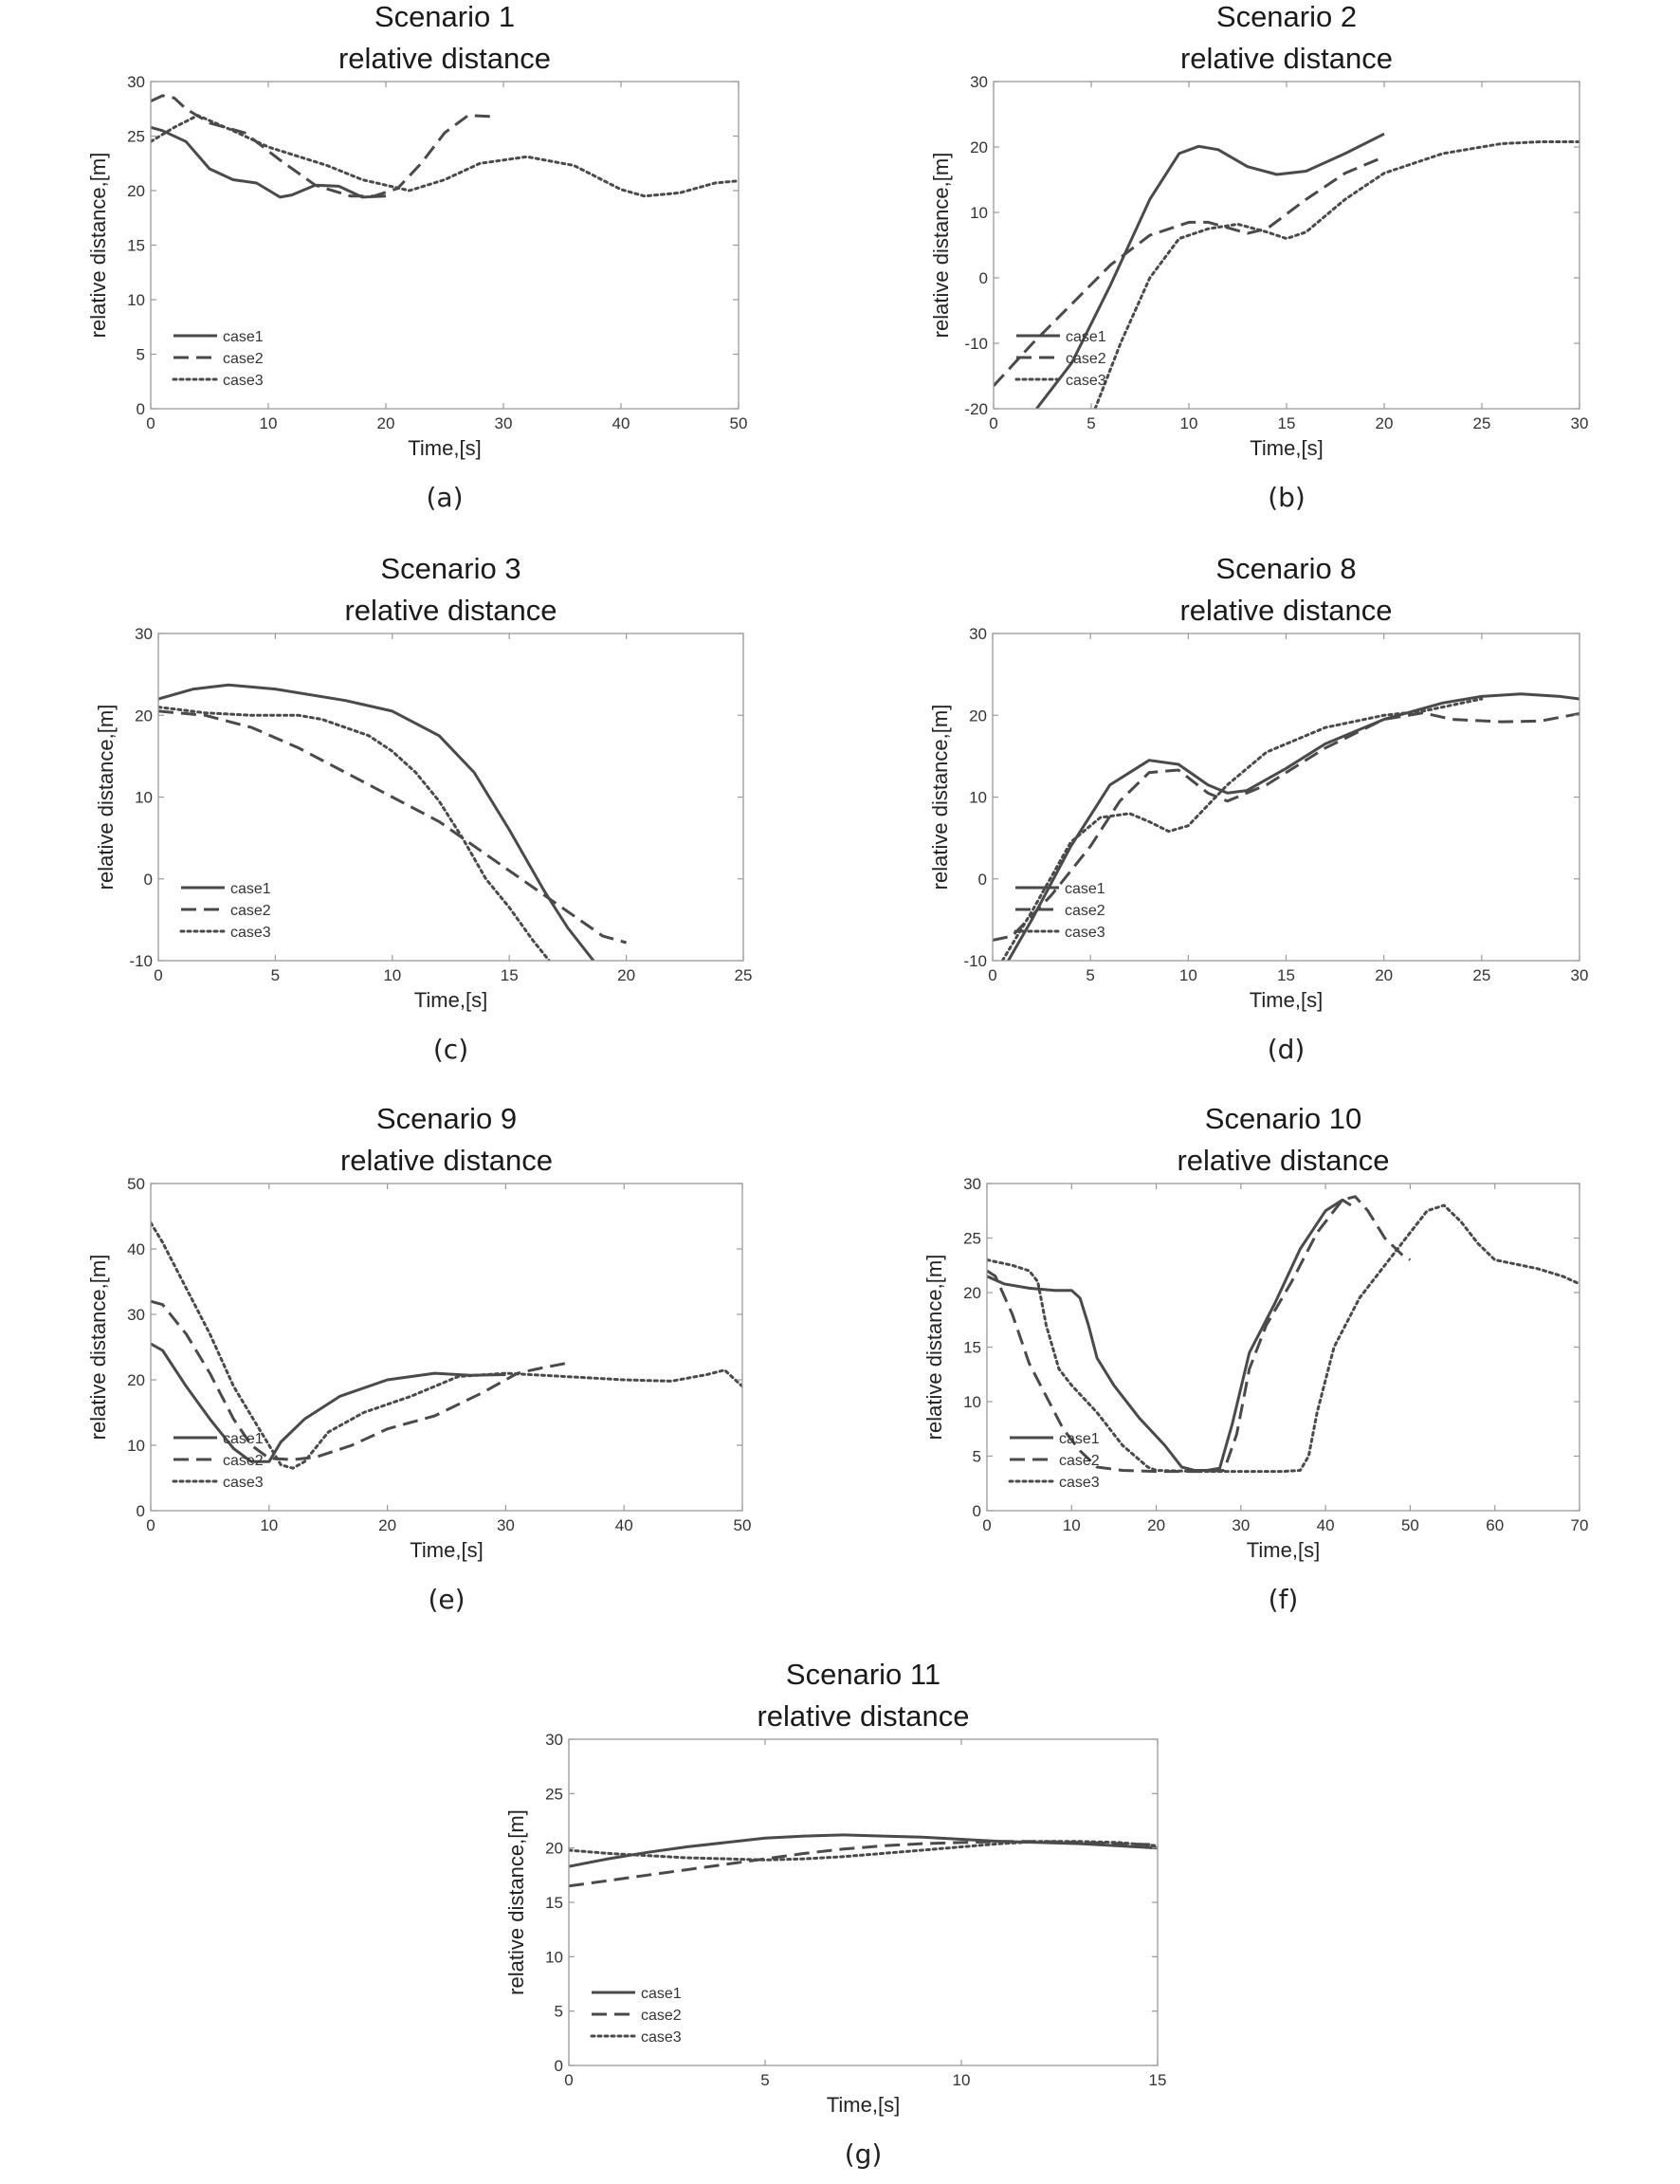 The image size is (1680, 2184). I want to click on panel-caption: (f), so click(1284, 1599).